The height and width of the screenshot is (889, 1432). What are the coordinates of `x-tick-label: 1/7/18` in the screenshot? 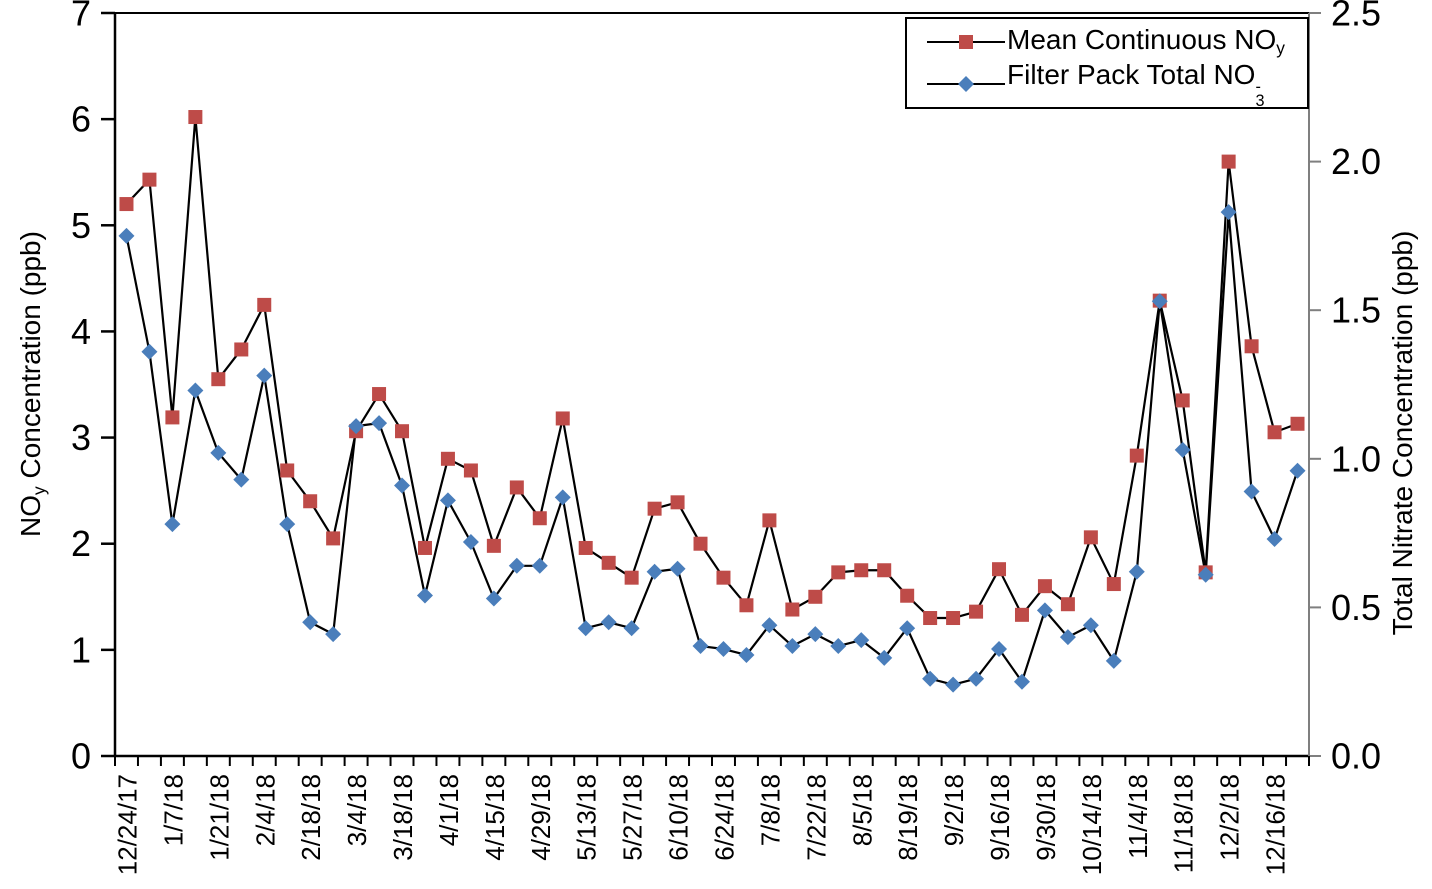 It's located at (173, 810).